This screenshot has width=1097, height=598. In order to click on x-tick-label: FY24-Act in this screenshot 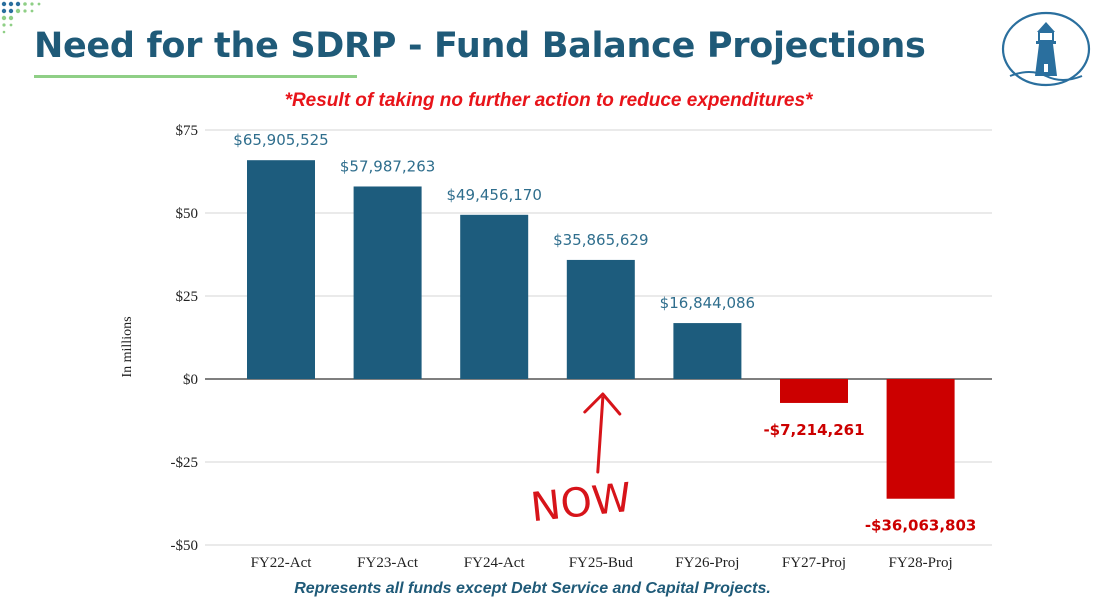, I will do `click(495, 563)`.